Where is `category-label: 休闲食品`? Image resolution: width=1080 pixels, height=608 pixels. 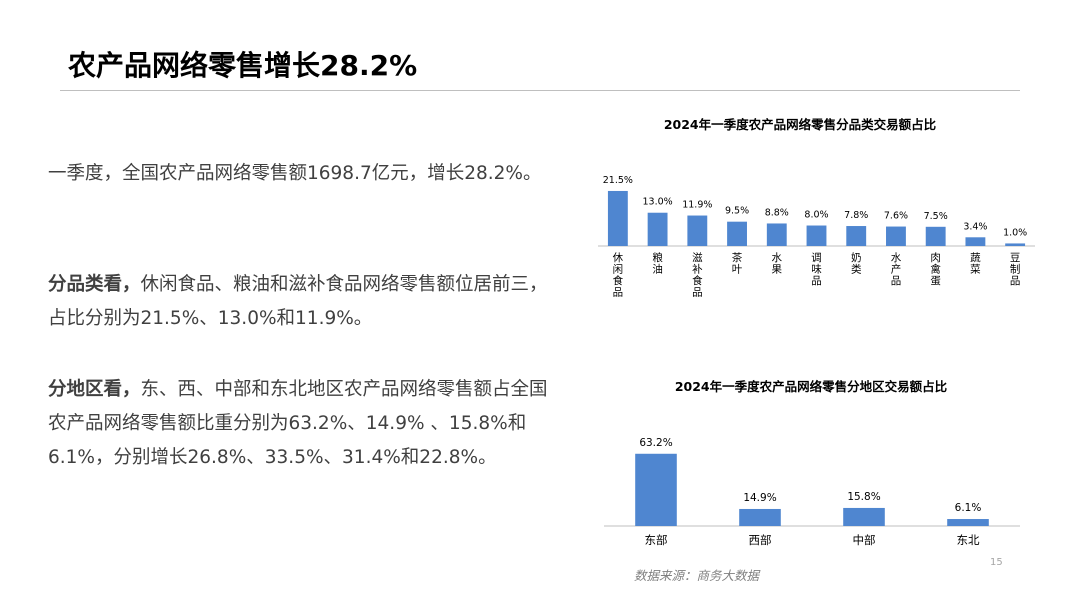 category-label: 休闲食品 is located at coordinates (618, 275).